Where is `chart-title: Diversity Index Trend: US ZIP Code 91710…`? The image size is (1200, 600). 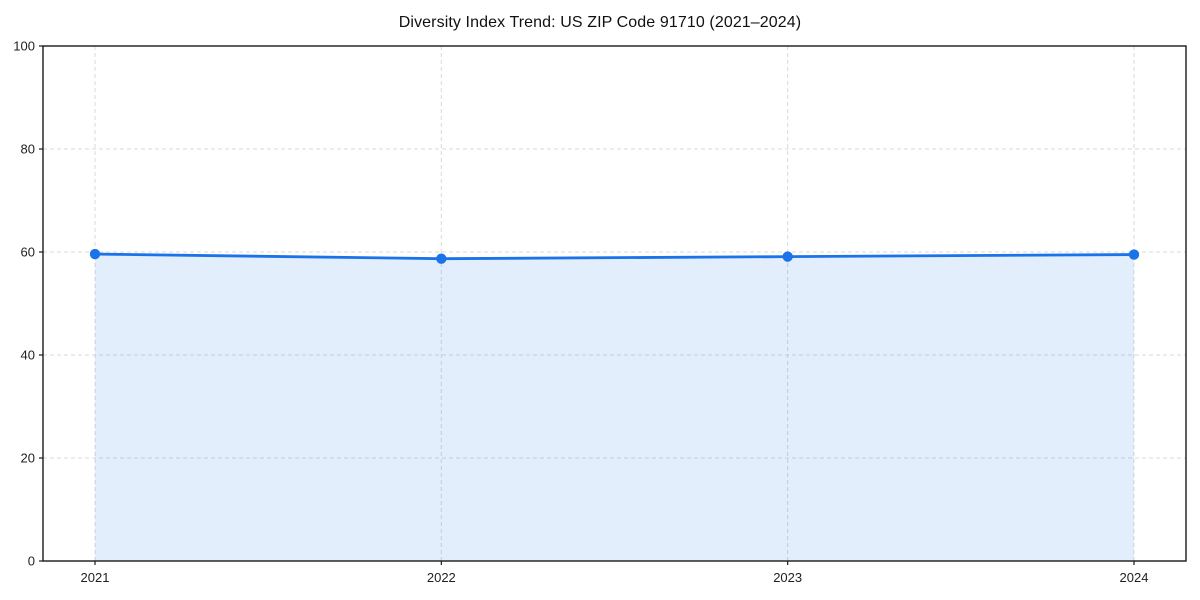
chart-title: Diversity Index Trend: US ZIP Code 91710… is located at coordinates (600, 22).